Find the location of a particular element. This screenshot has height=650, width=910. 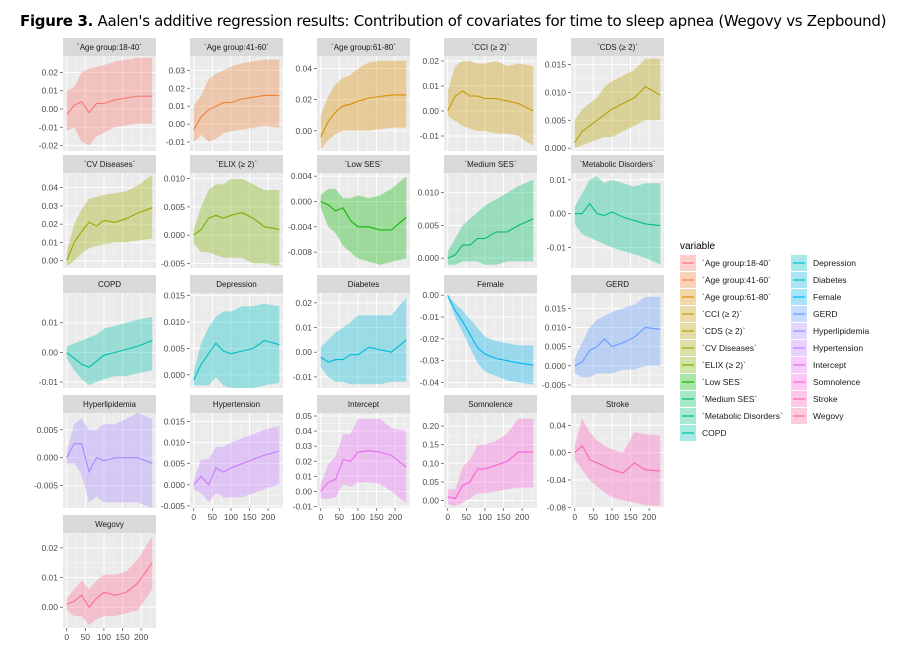

facet-strip-label: Intercept is located at coordinates (364, 404).